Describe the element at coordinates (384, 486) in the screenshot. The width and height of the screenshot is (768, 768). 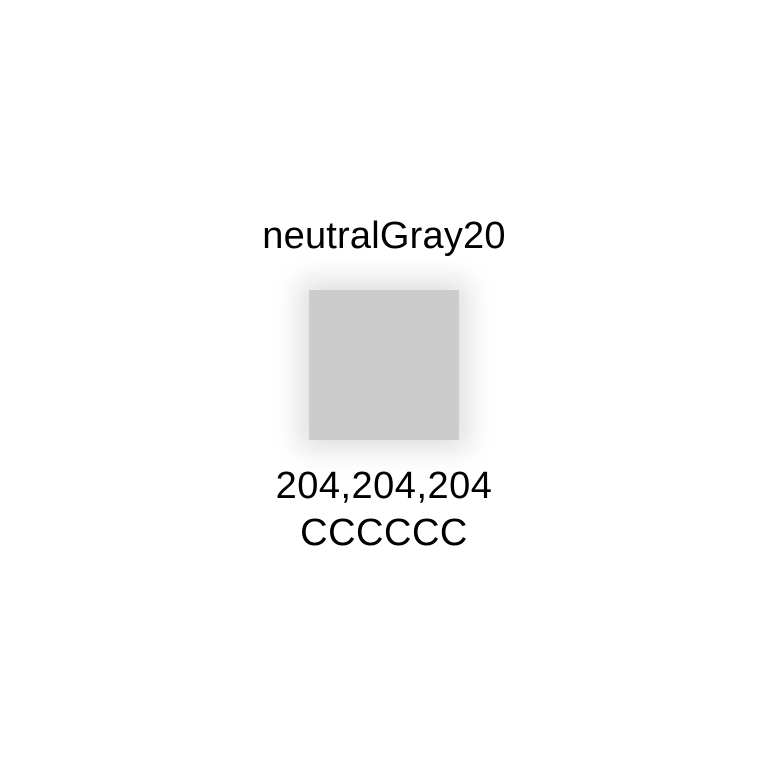
I see `swatch-rgb-value: 204,204,204` at that location.